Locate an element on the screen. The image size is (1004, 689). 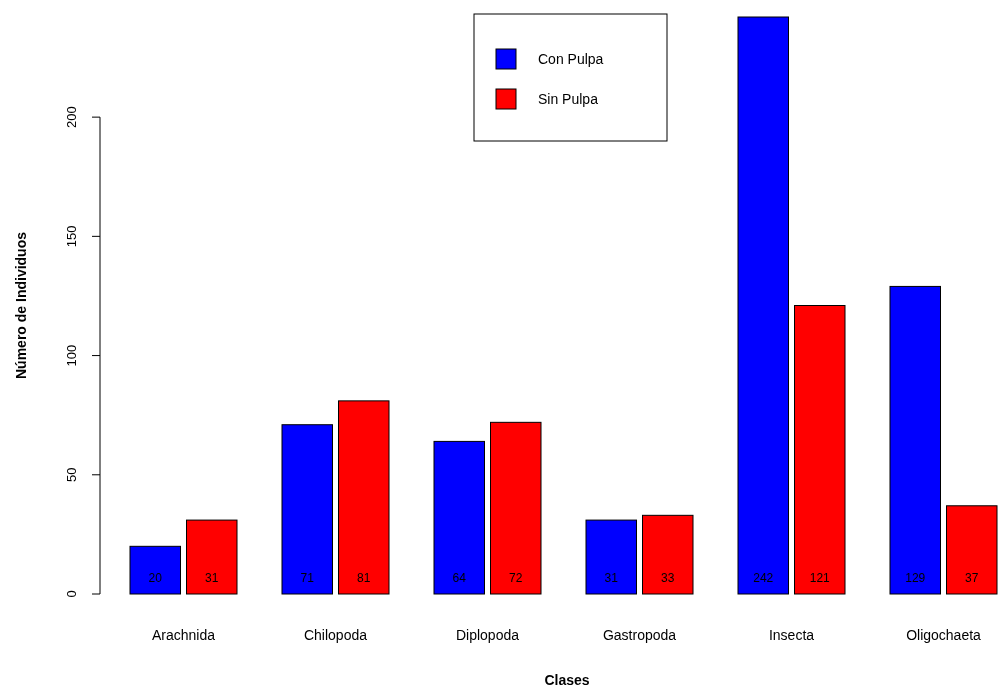
data-label: 121 is located at coordinates (820, 578).